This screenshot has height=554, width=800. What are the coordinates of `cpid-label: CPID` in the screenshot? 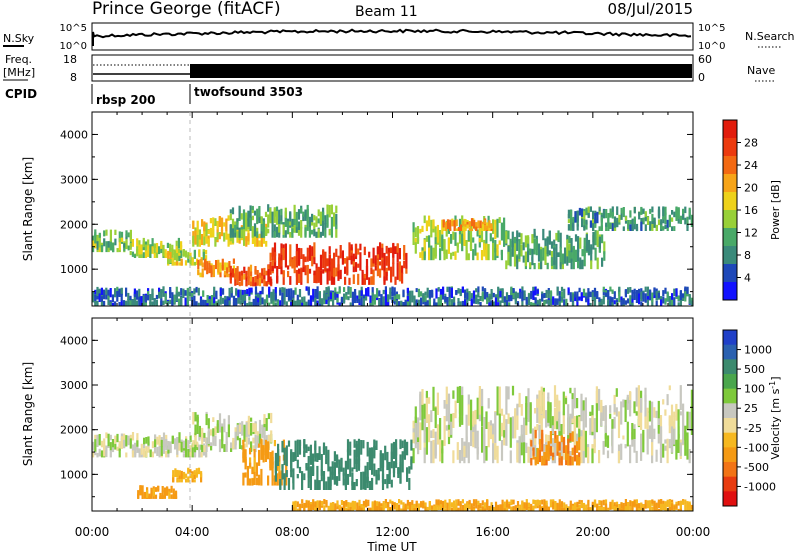 It's located at (21, 94).